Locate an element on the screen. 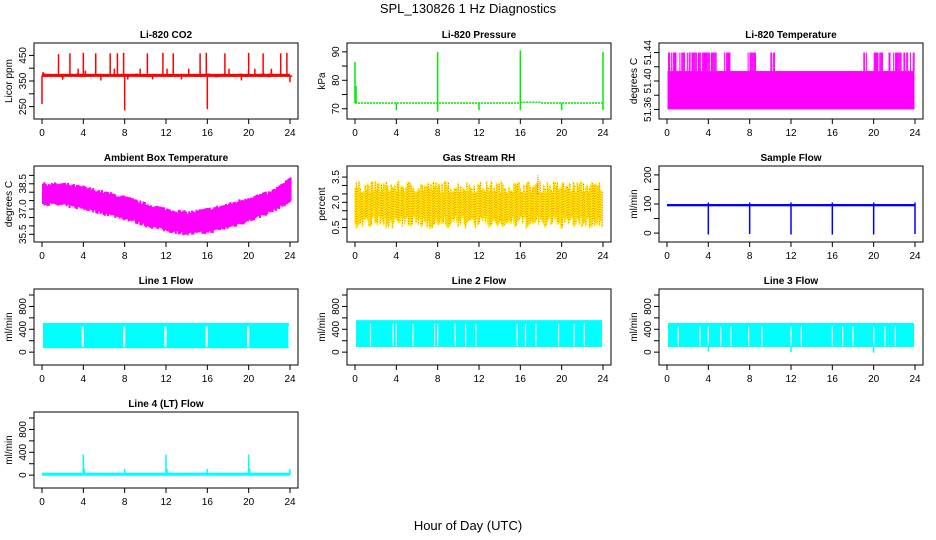  x-tick-label: 12 is located at coordinates (791, 133).